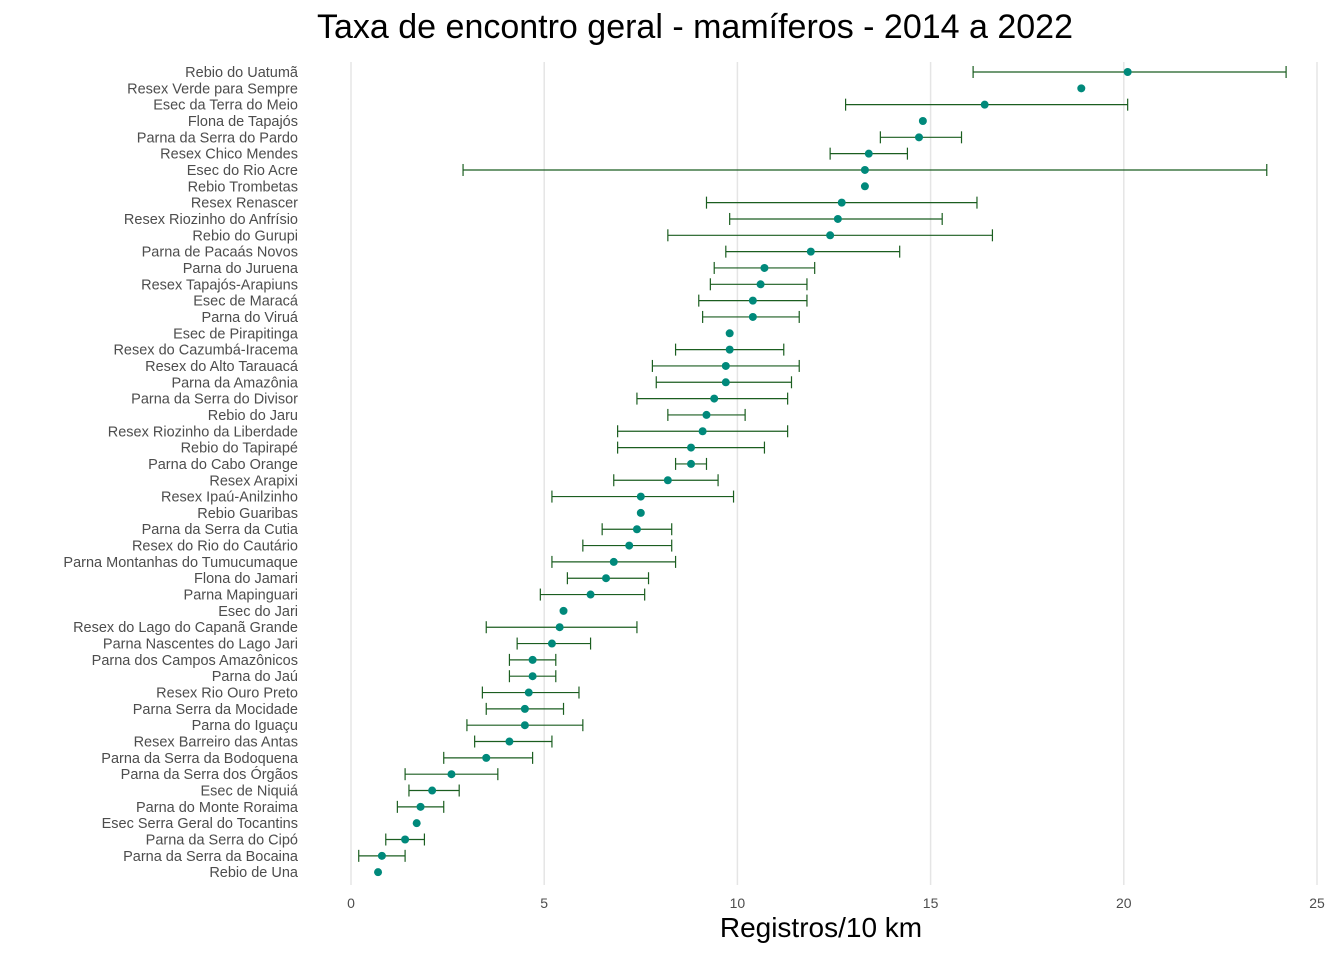  Describe the element at coordinates (211, 220) in the screenshot. I see `y-tick-label: Resex Riozinho do Anfrísio` at that location.